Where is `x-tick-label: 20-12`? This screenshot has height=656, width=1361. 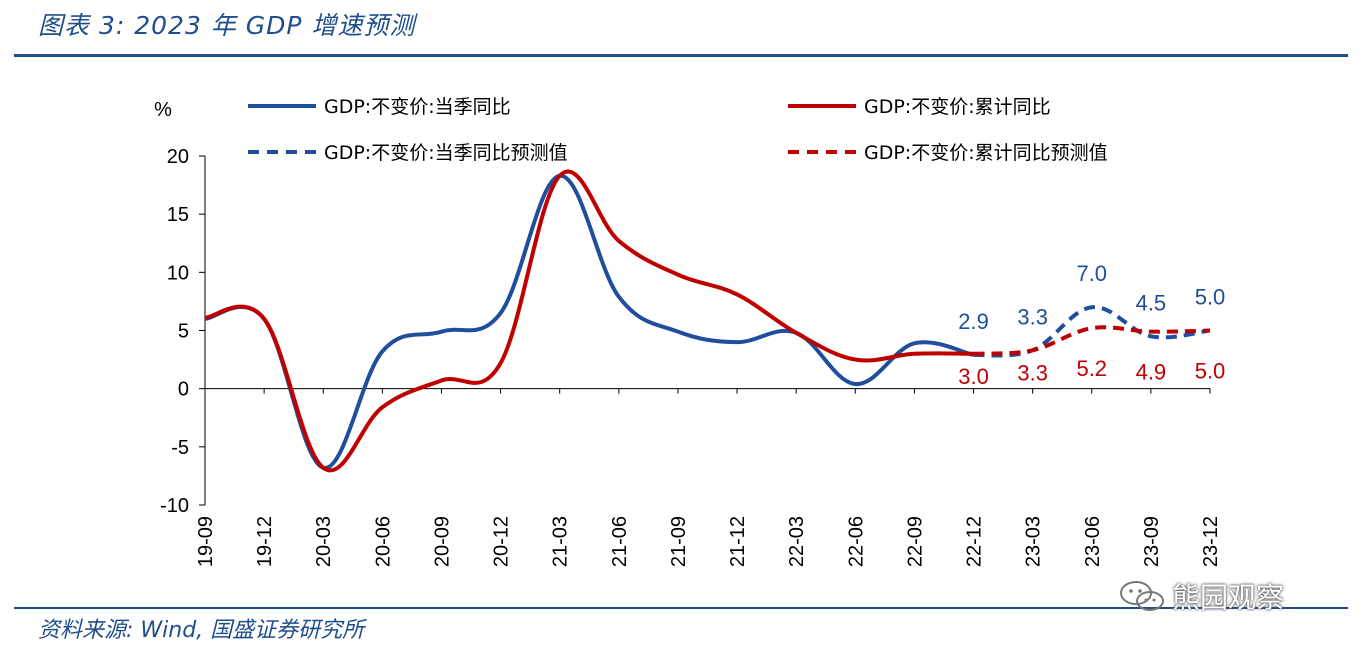
x-tick-label: 20-12 is located at coordinates (502, 541).